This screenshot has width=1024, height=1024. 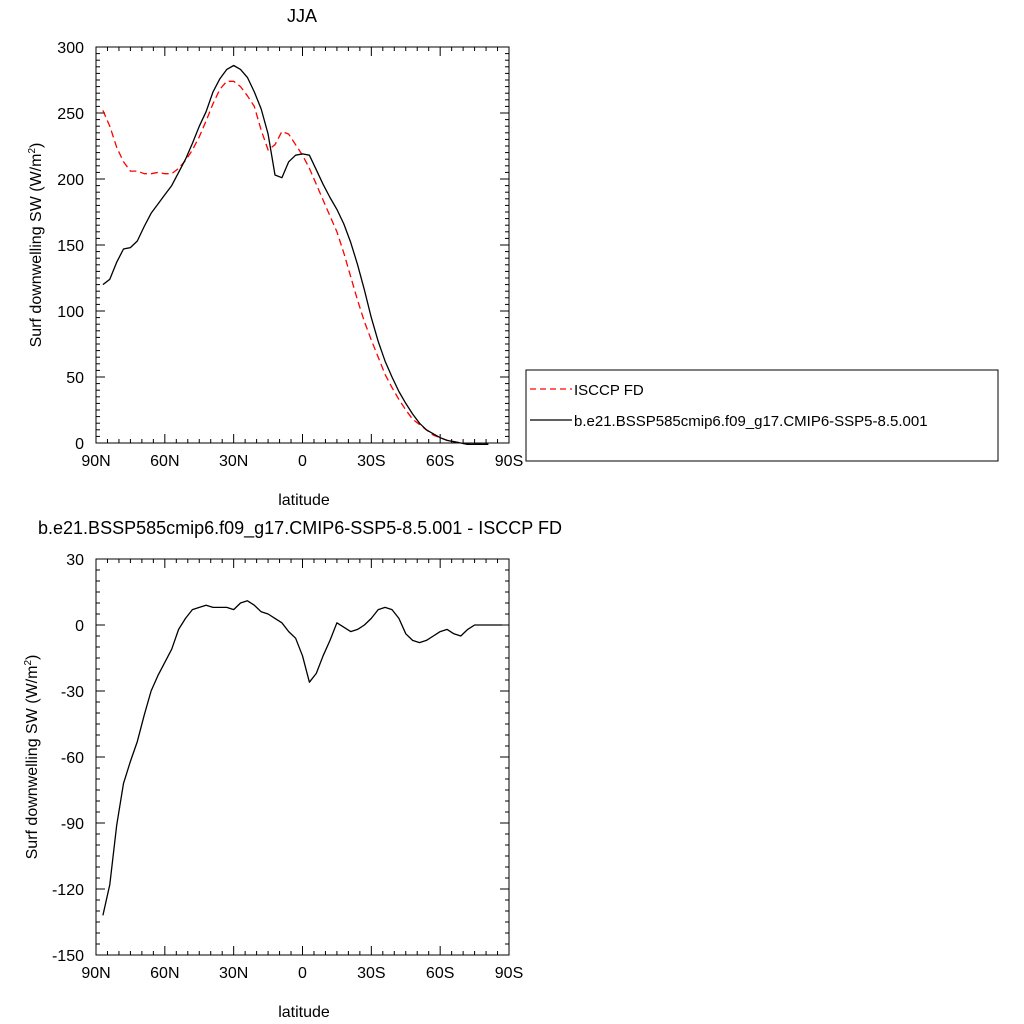 What do you see at coordinates (72, 692) in the screenshot?
I see `y-tick-label: -30` at bounding box center [72, 692].